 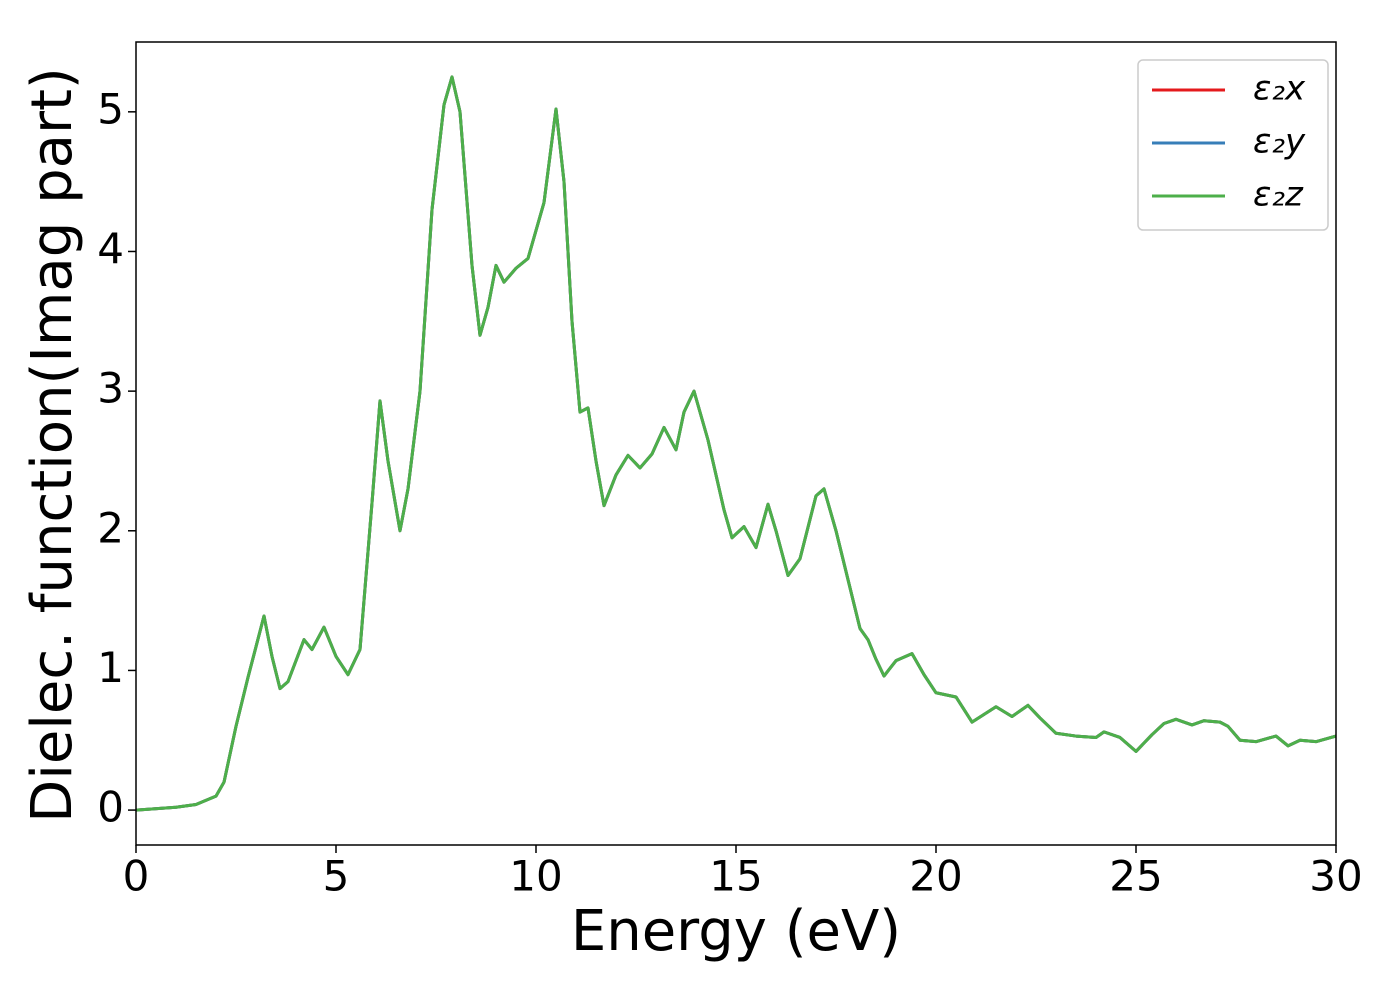 What do you see at coordinates (336, 876) in the screenshot?
I see `x-tick-label: 5` at bounding box center [336, 876].